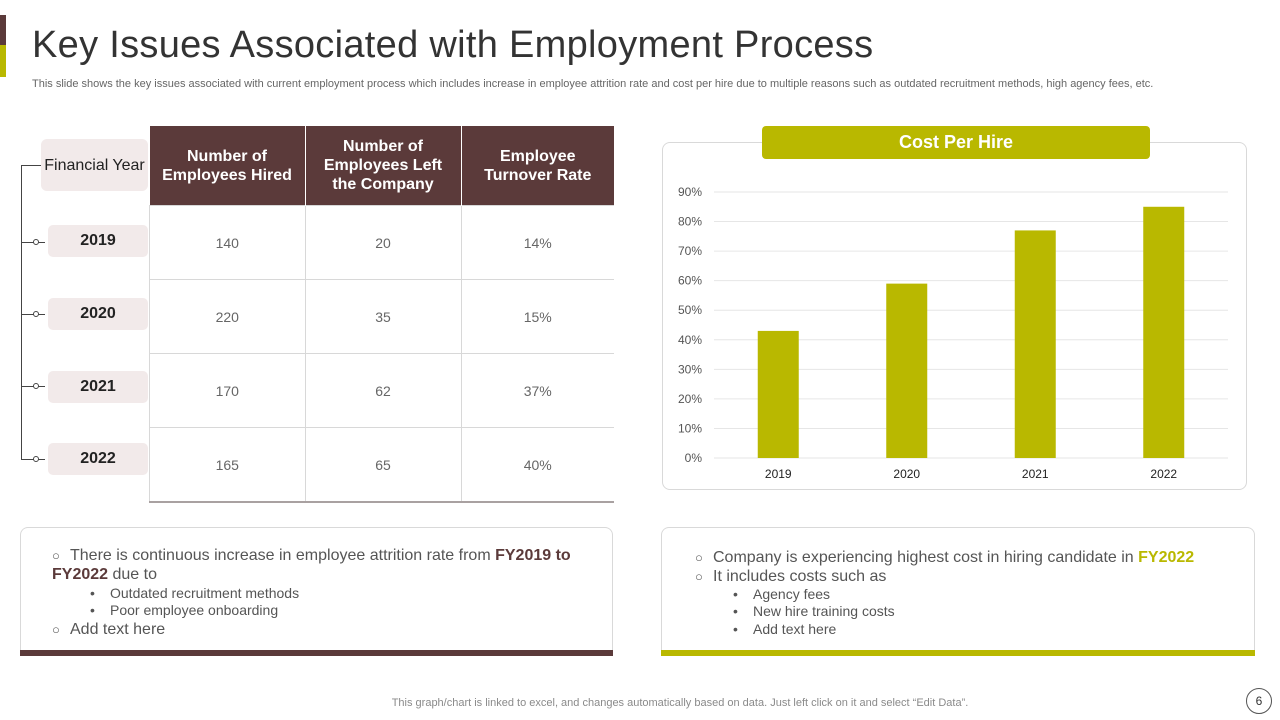  What do you see at coordinates (537, 166) in the screenshot?
I see `header-turnover: Employee Turnover Rate` at bounding box center [537, 166].